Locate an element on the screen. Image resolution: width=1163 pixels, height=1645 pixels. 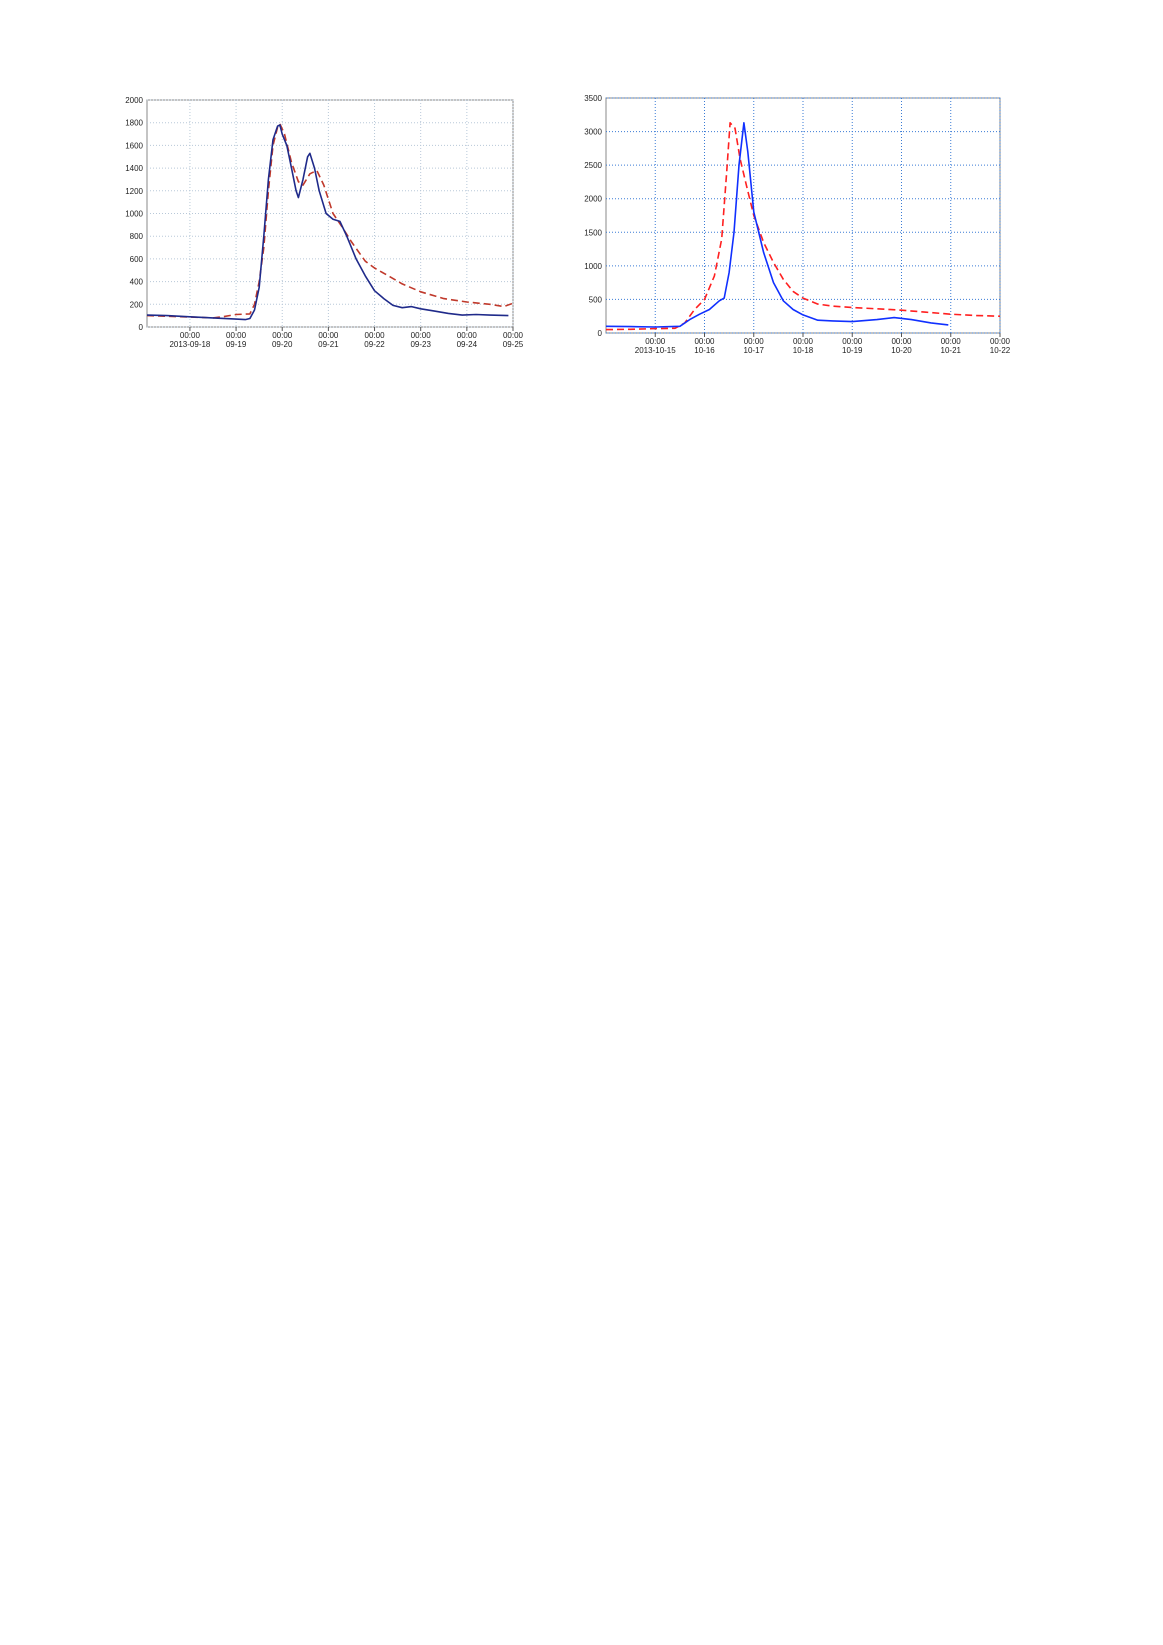
y-tick-label: 3500 is located at coordinates (593, 98).